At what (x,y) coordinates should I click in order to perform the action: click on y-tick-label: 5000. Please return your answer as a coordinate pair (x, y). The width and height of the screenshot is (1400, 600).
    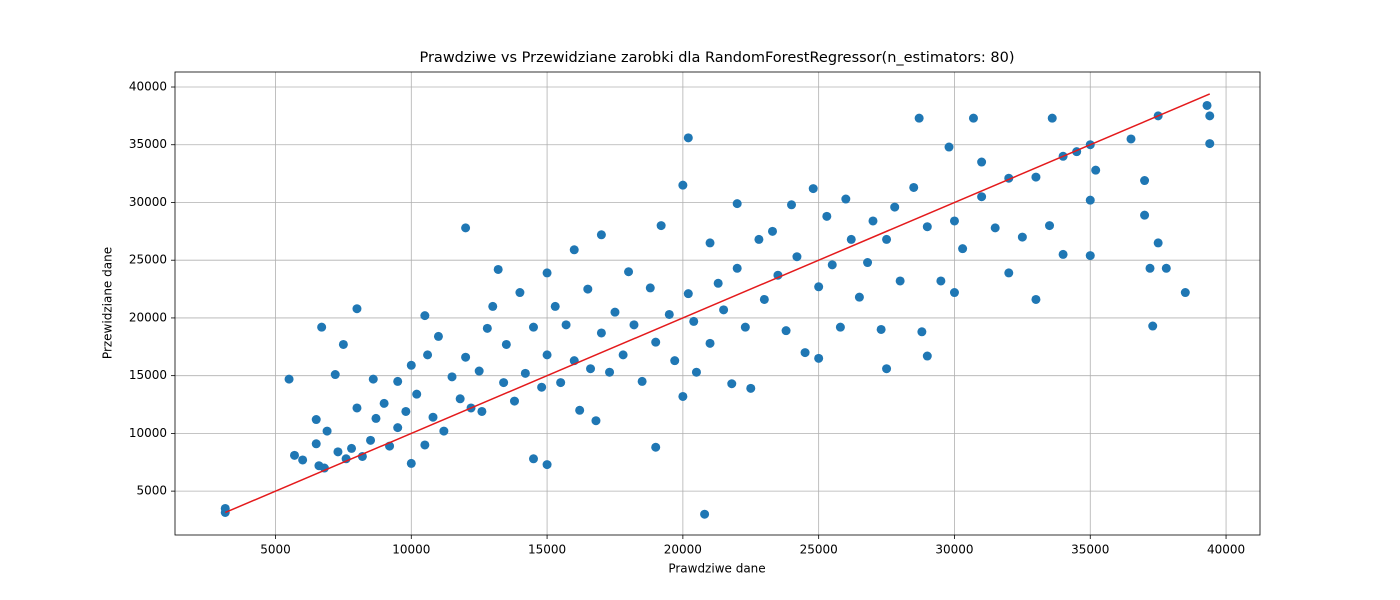
    Looking at the image, I should click on (151, 491).